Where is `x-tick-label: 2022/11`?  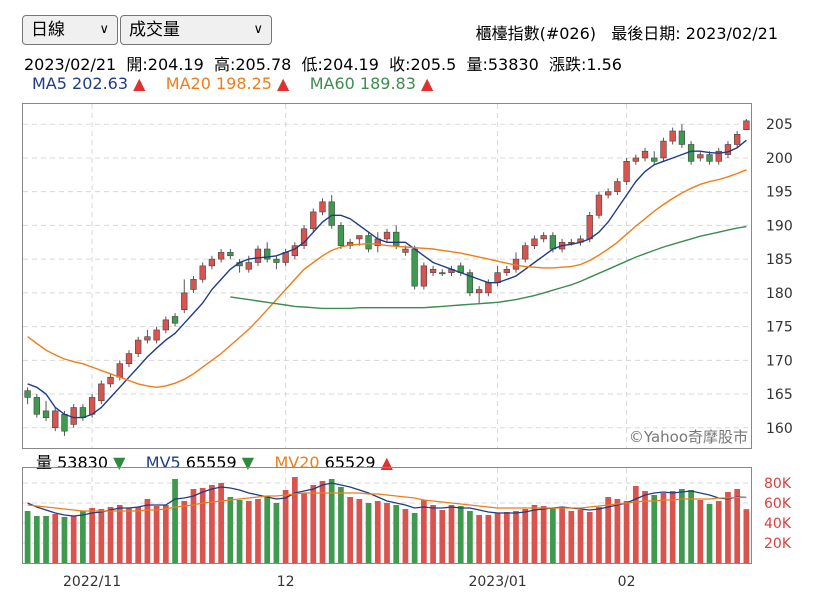
x-tick-label: 2022/11 is located at coordinates (92, 582).